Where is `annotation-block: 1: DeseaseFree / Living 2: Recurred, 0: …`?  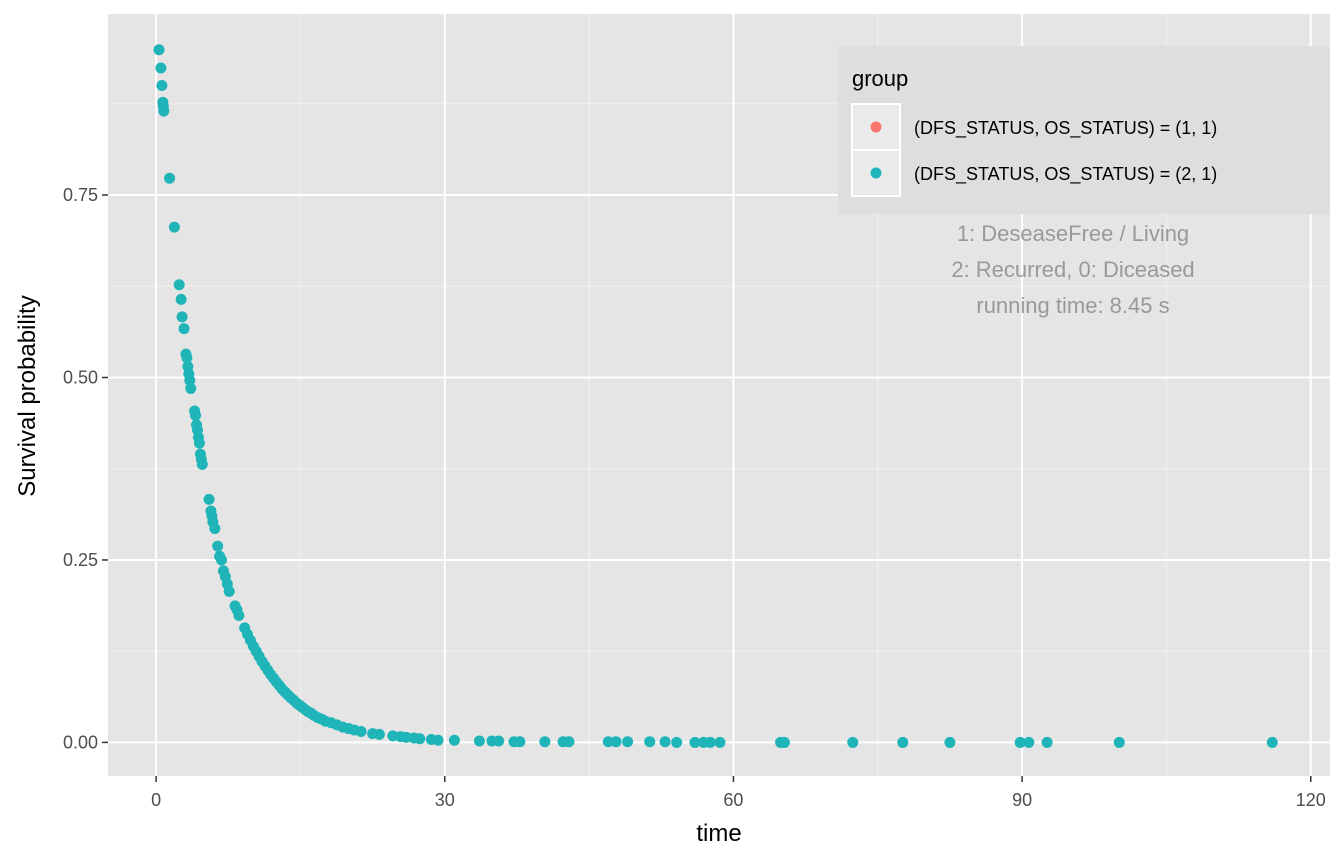 annotation-block: 1: DeseaseFree / Living 2: Recurred, 0: … is located at coordinates (1072, 269).